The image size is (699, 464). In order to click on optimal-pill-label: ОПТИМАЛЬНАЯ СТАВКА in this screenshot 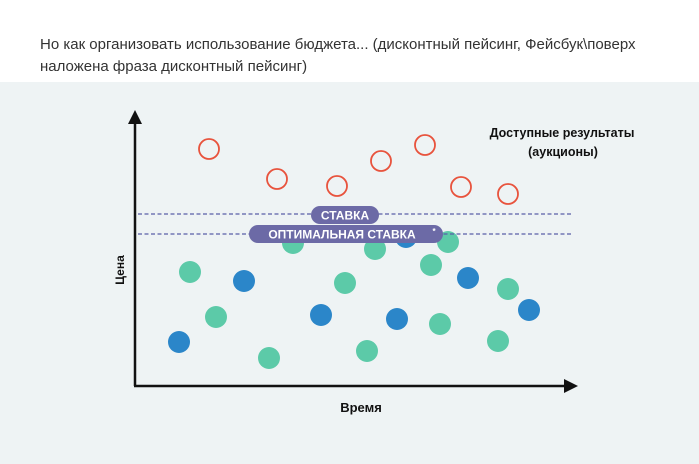, I will do `click(342, 235)`.